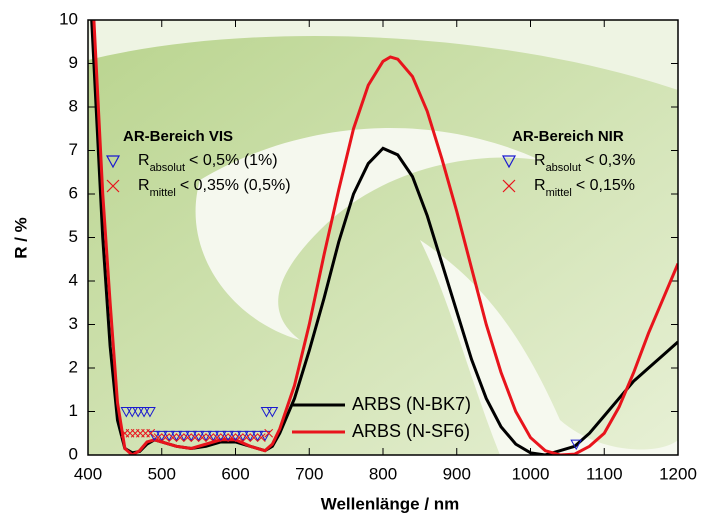 Image resolution: width=703 pixels, height=523 pixels. What do you see at coordinates (73, 236) in the screenshot?
I see `y-tick-label: 5` at bounding box center [73, 236].